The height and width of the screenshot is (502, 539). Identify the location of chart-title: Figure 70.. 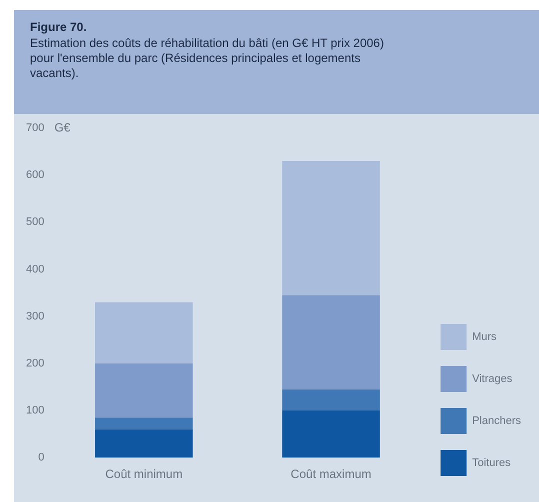
(59, 27).